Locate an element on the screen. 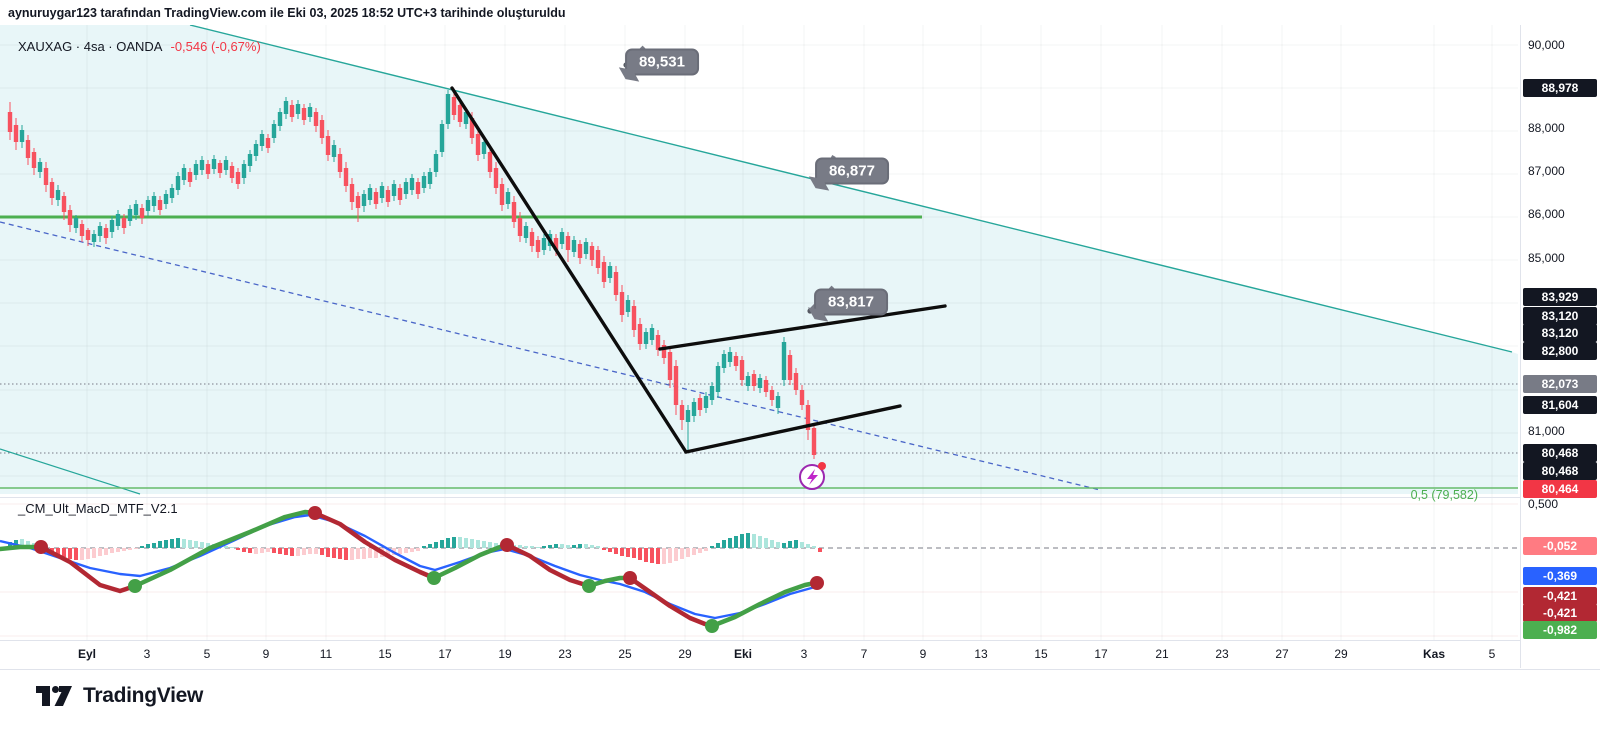  x-axis-tick: Kas is located at coordinates (1434, 654).